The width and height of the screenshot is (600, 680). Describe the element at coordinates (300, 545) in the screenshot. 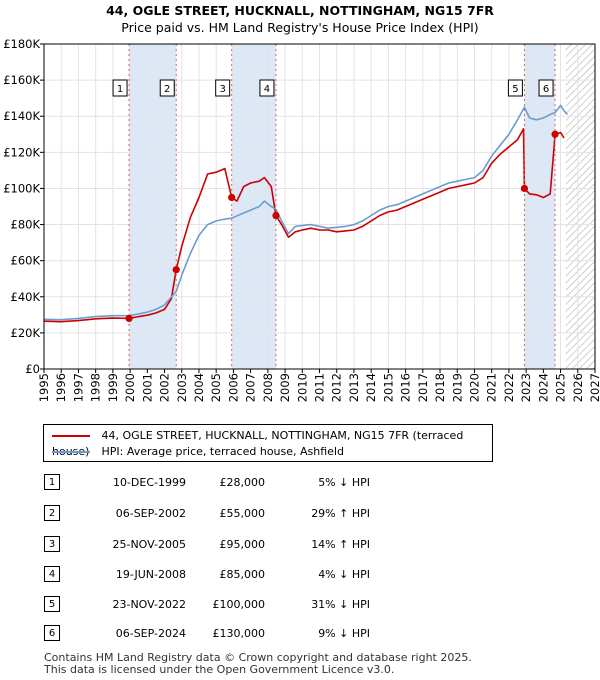

I see `table-row: 3 25-NOV-2005 £95,000 14% ↑ HPI` at that location.